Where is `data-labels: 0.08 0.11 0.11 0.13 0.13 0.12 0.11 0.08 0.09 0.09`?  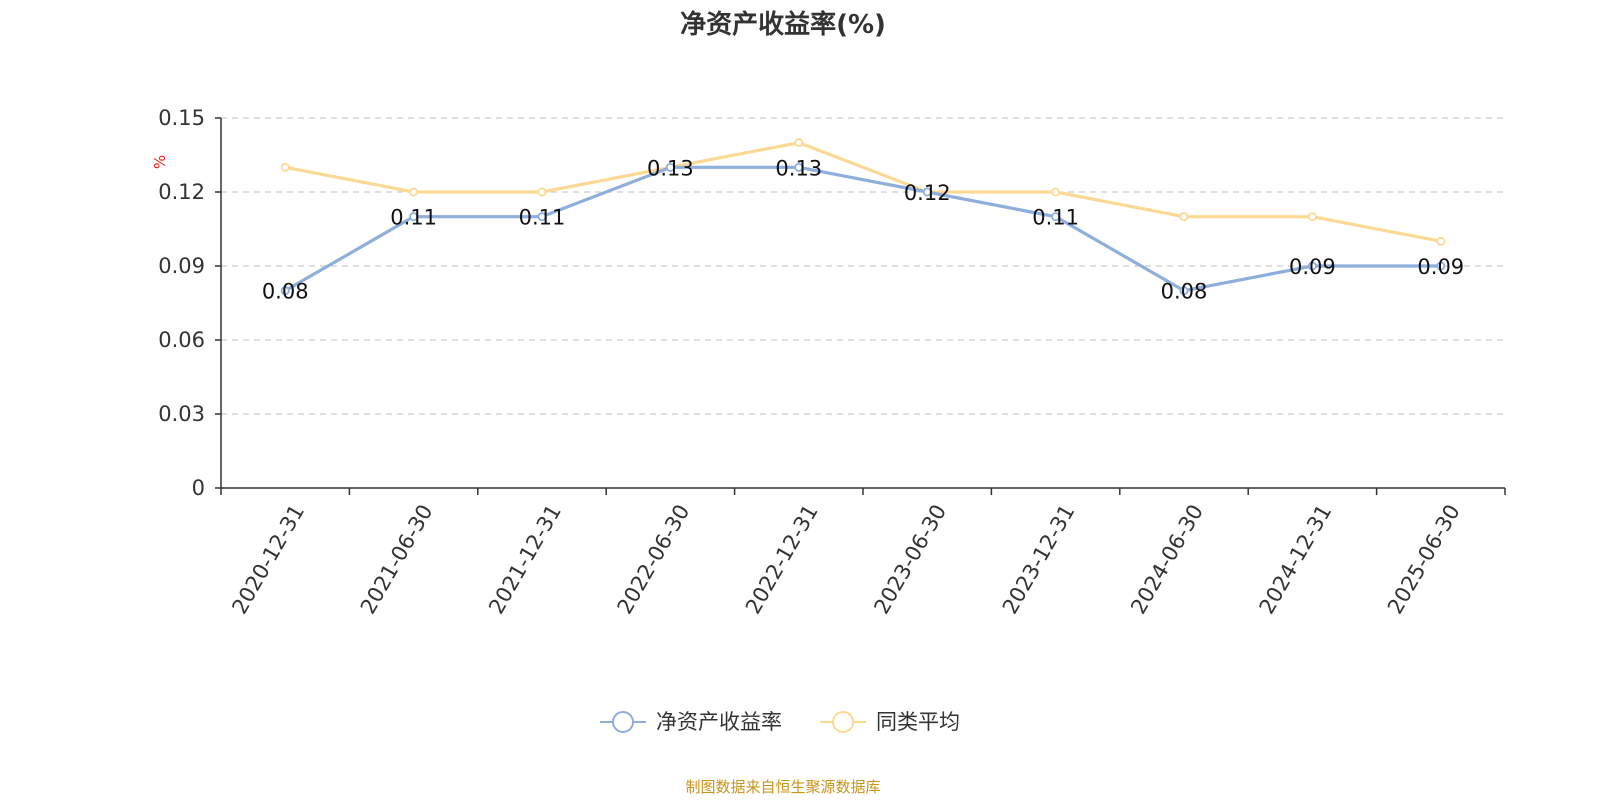 data-labels: 0.08 0.11 0.11 0.13 0.13 0.12 0.11 0.08 0.09 0.09 is located at coordinates (863, 229).